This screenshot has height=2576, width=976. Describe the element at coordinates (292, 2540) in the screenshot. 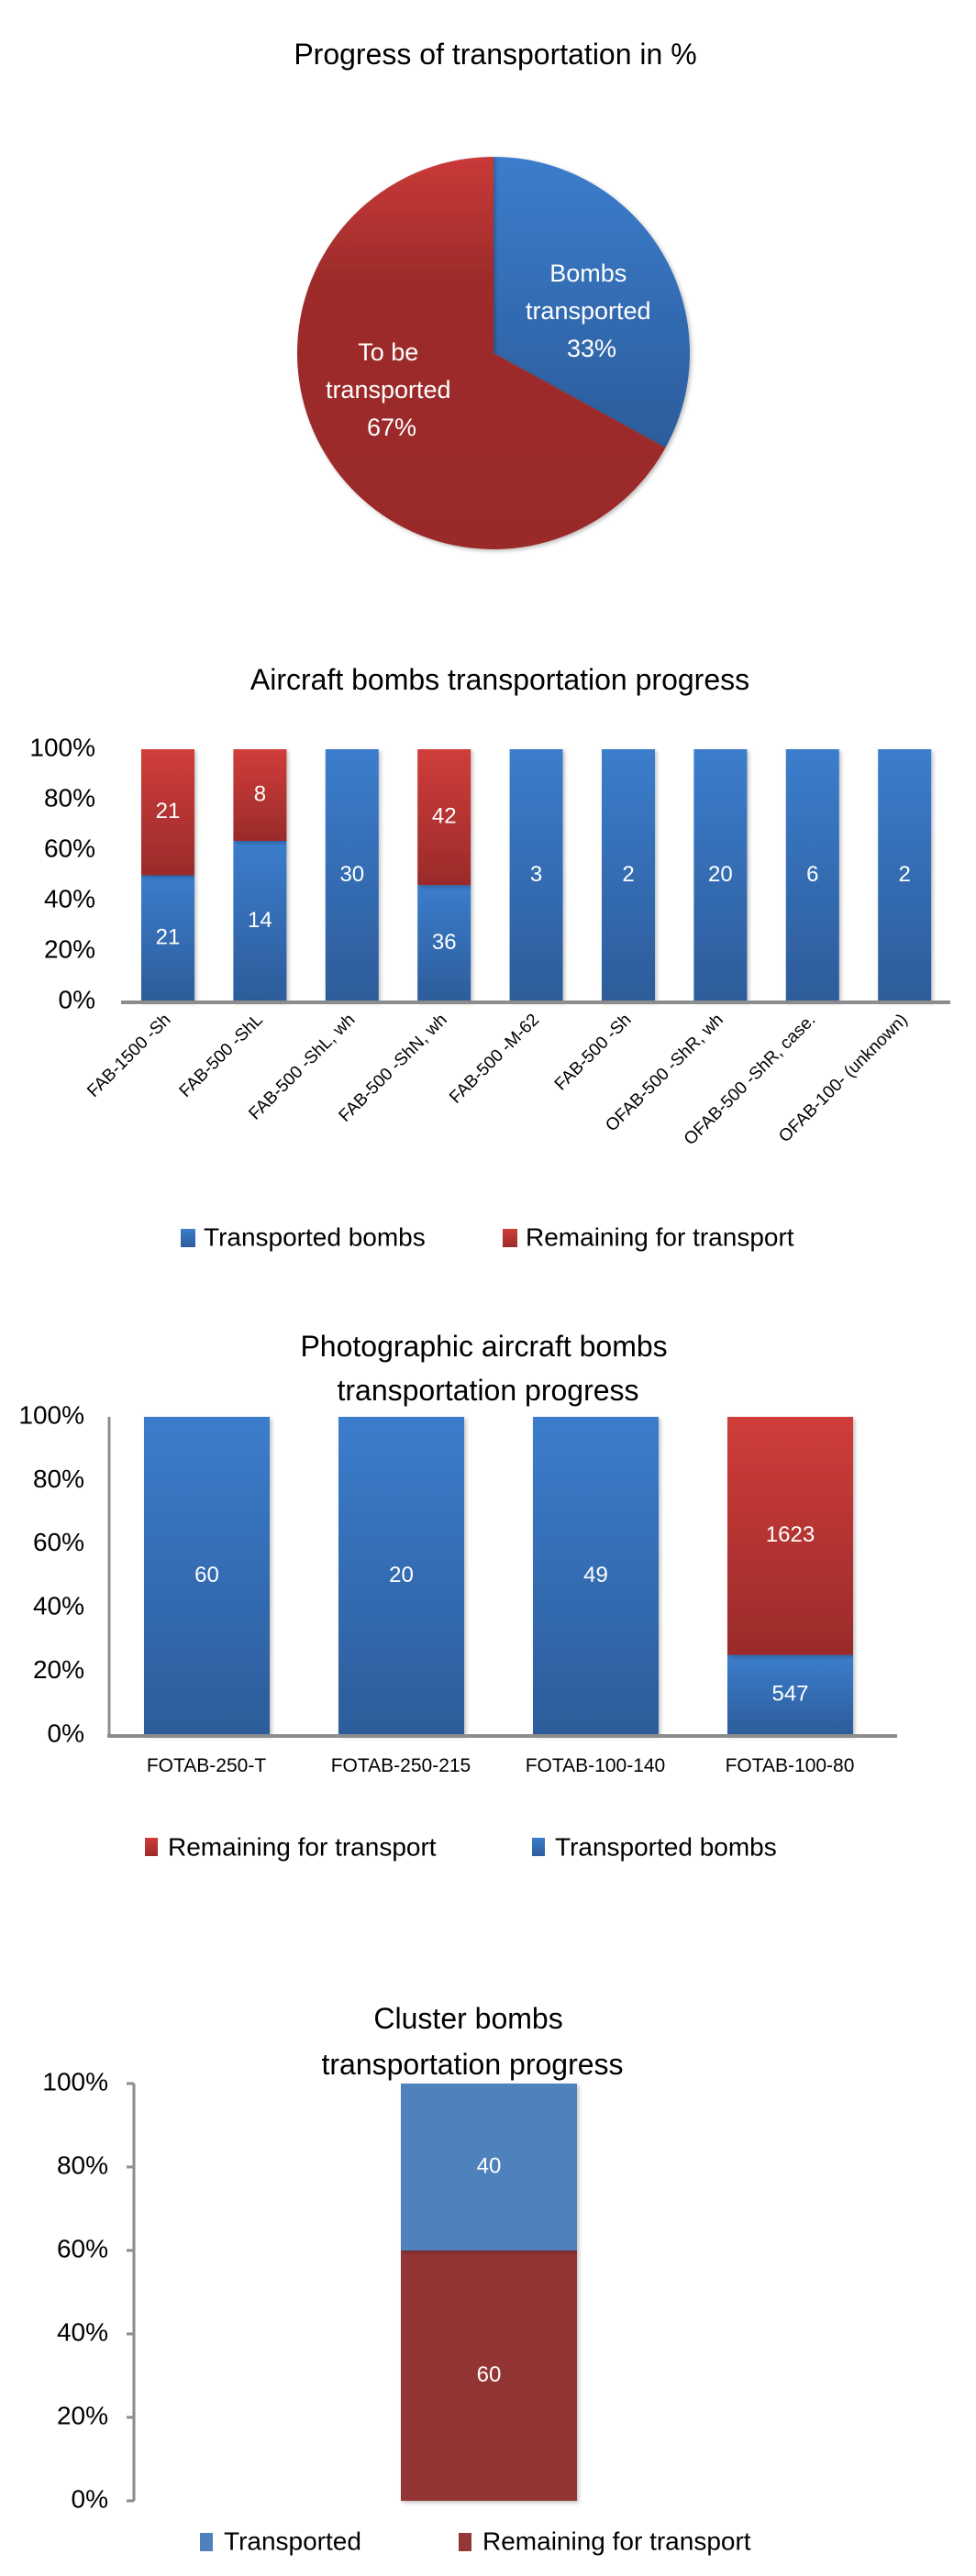

I see `legend-label-transported: Transported` at that location.